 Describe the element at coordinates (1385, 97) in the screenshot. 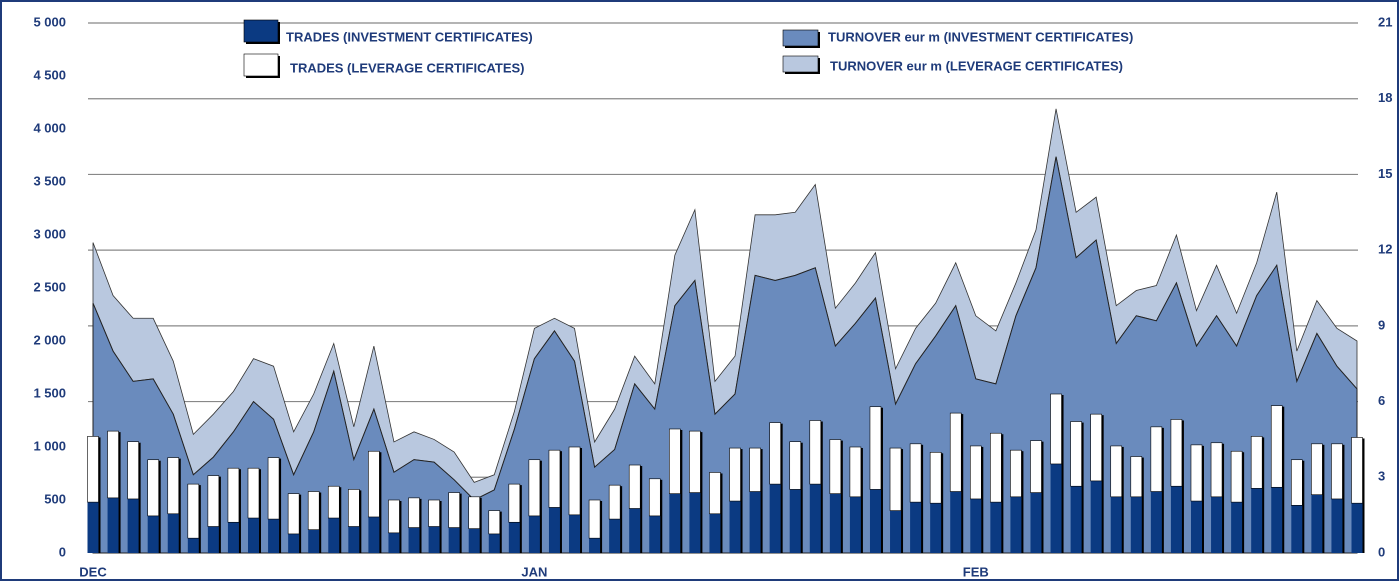

I see `y2-tick-label: 18` at that location.